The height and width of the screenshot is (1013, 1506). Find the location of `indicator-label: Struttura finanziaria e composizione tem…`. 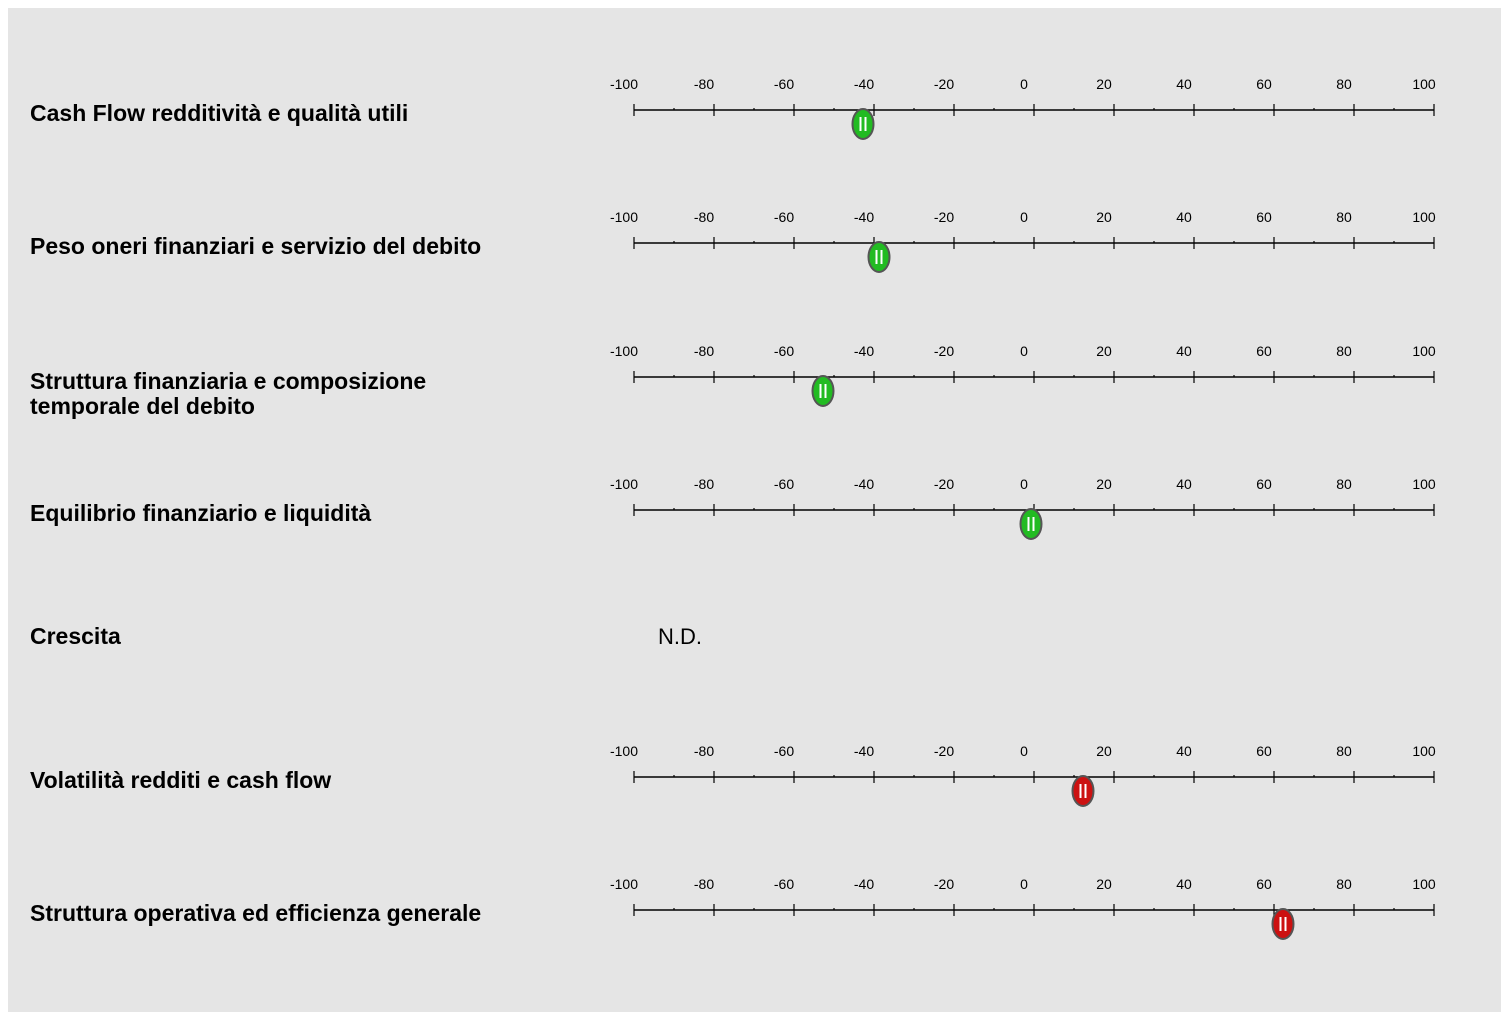

indicator-label: Struttura finanziaria e composizione tem… is located at coordinates (228, 393).